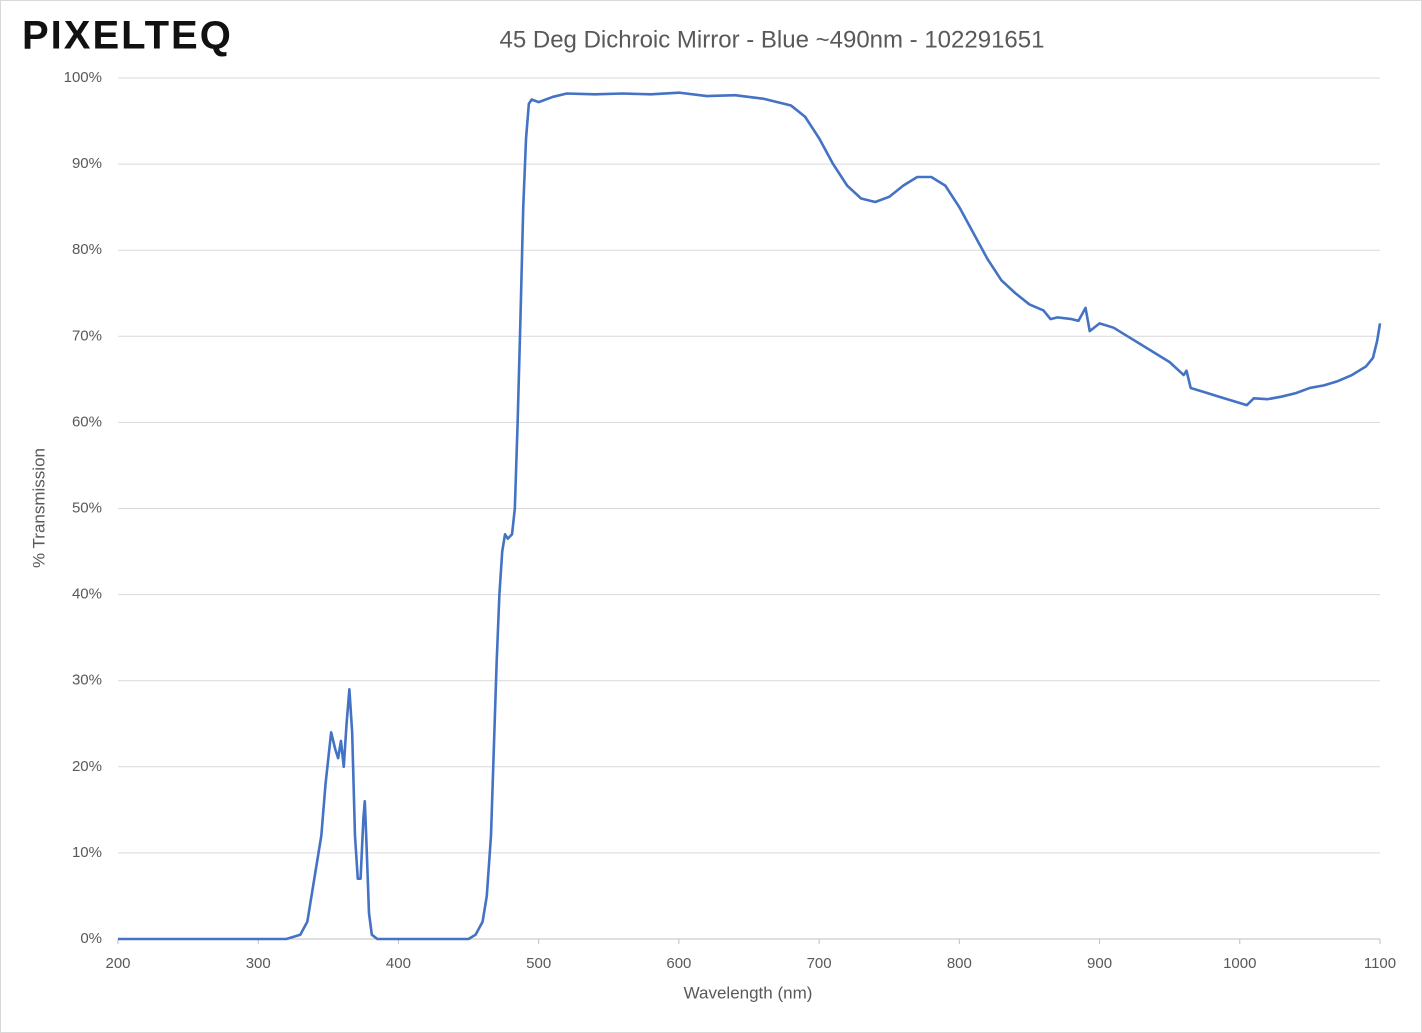 This screenshot has width=1422, height=1033. I want to click on x-tick-label: 900, so click(1099, 963).